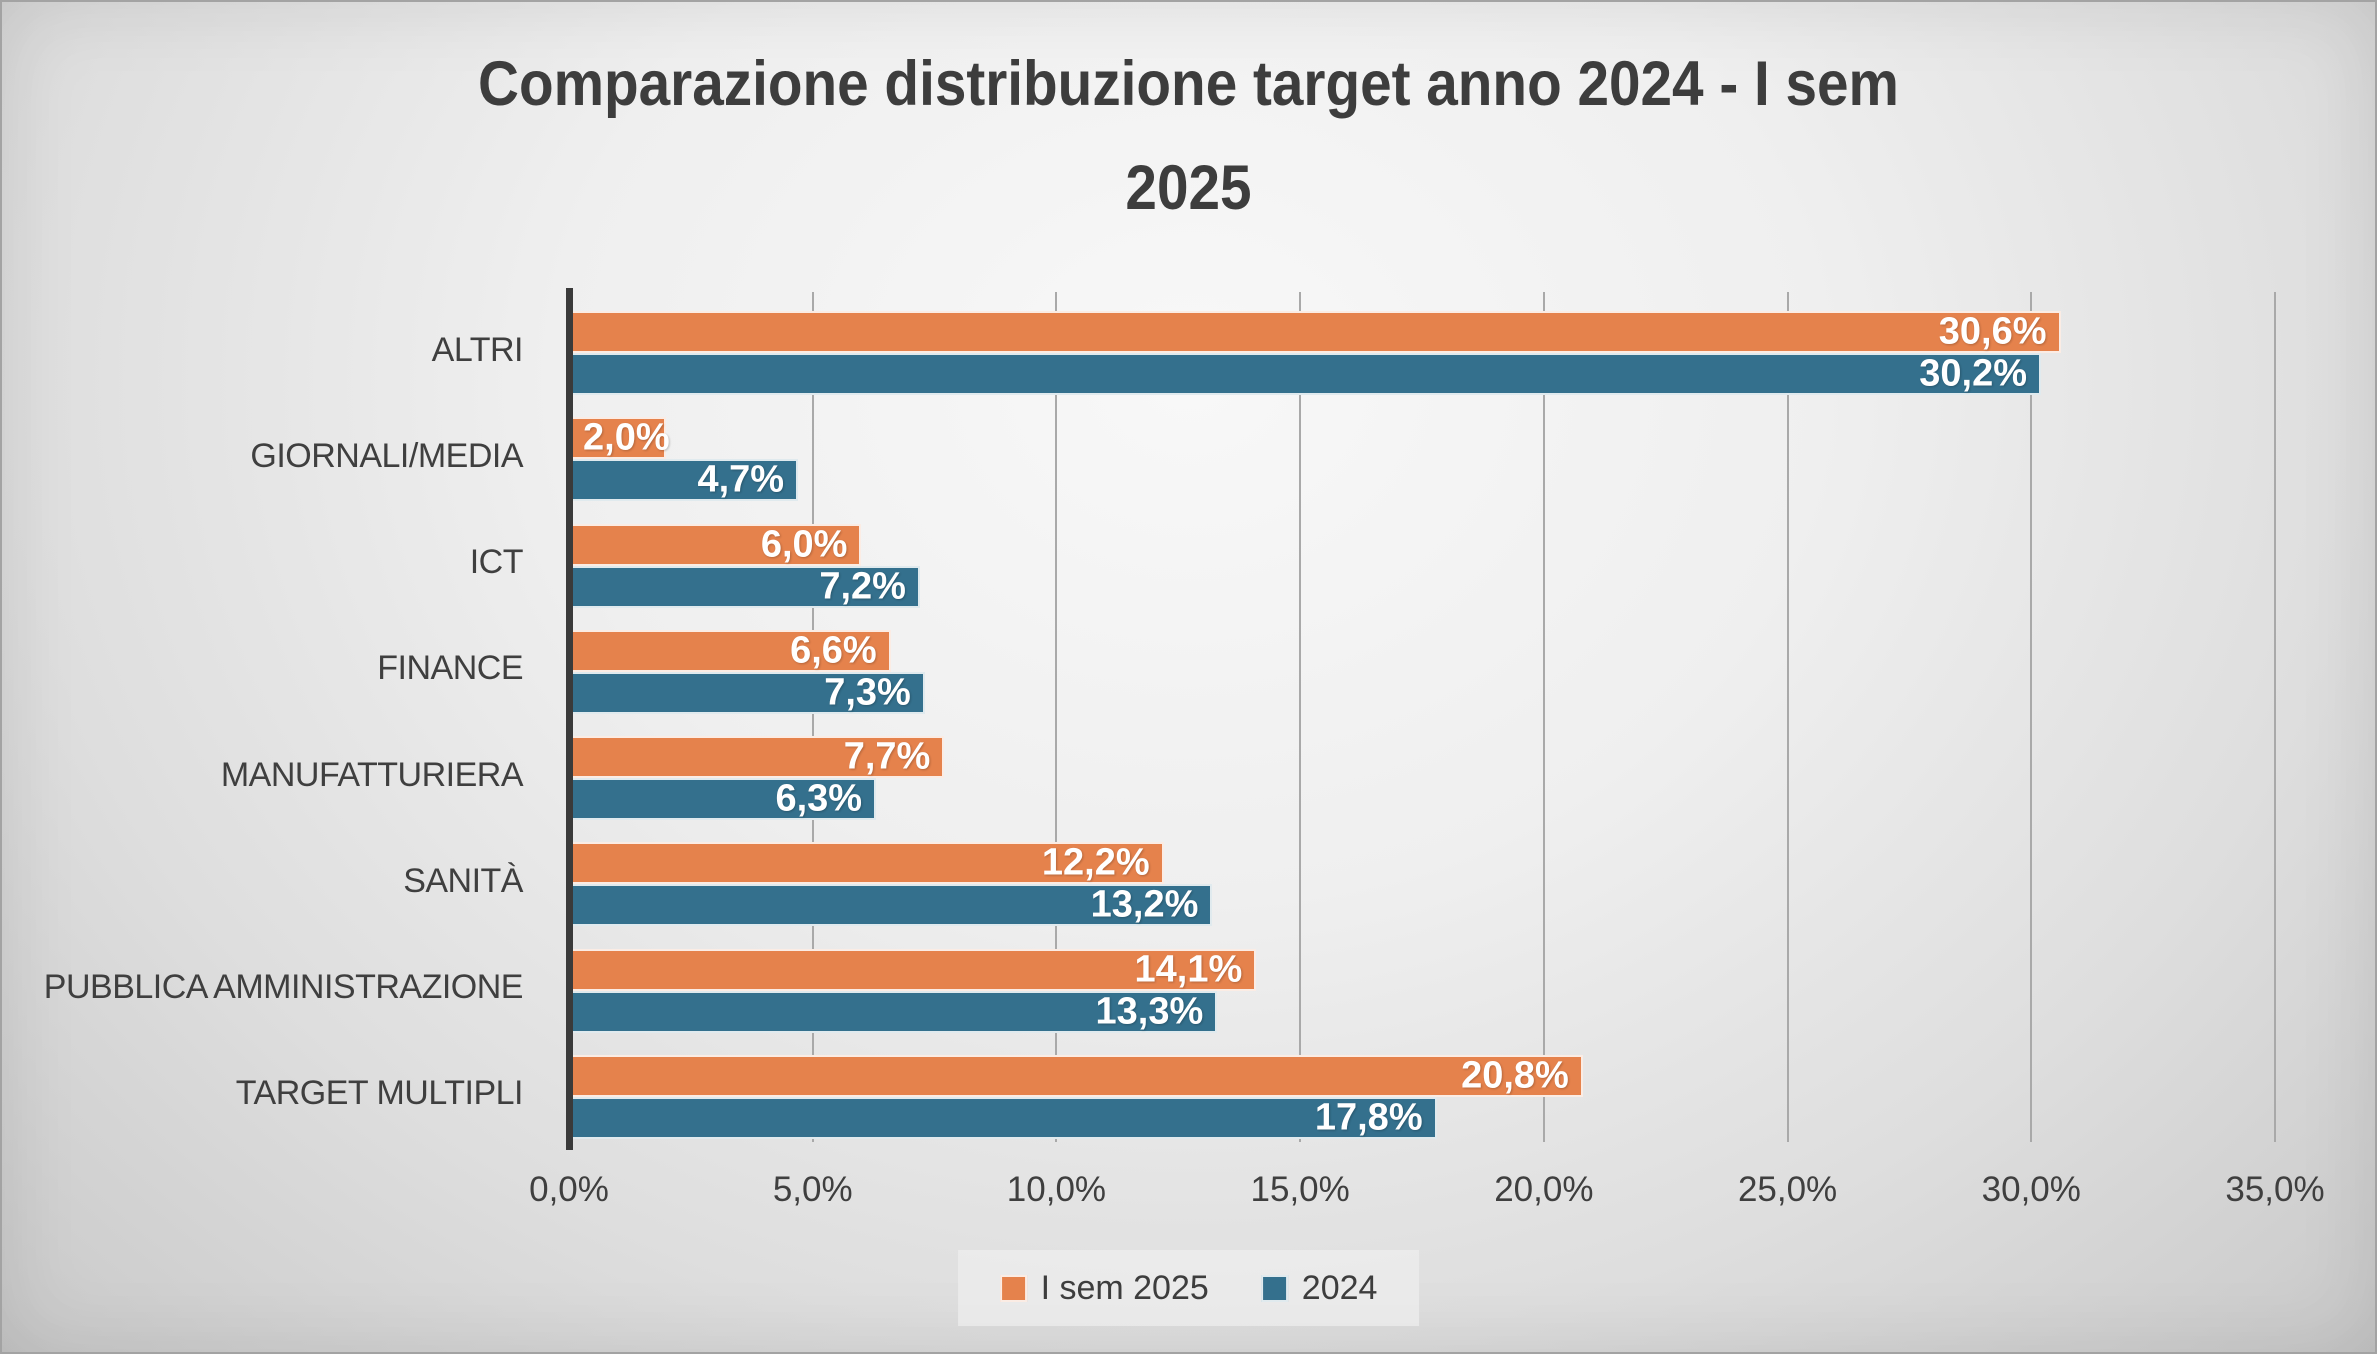 The width and height of the screenshot is (2377, 1354). I want to click on bar-i-sem-2025: 6,0%, so click(715, 544).